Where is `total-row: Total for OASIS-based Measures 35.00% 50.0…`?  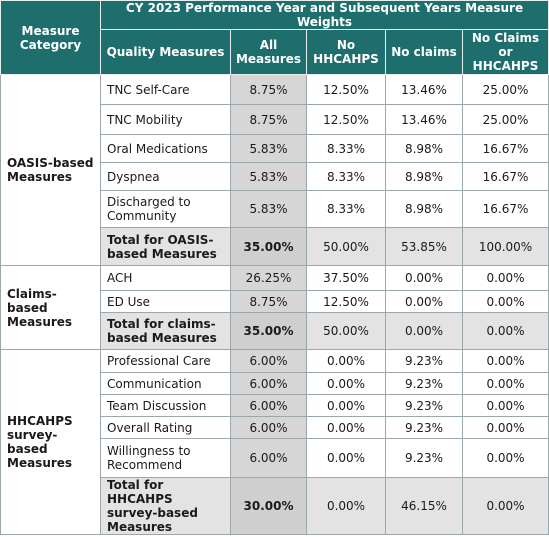
total-row: Total for OASIS-based Measures 35.00% 50.0… is located at coordinates (275, 246).